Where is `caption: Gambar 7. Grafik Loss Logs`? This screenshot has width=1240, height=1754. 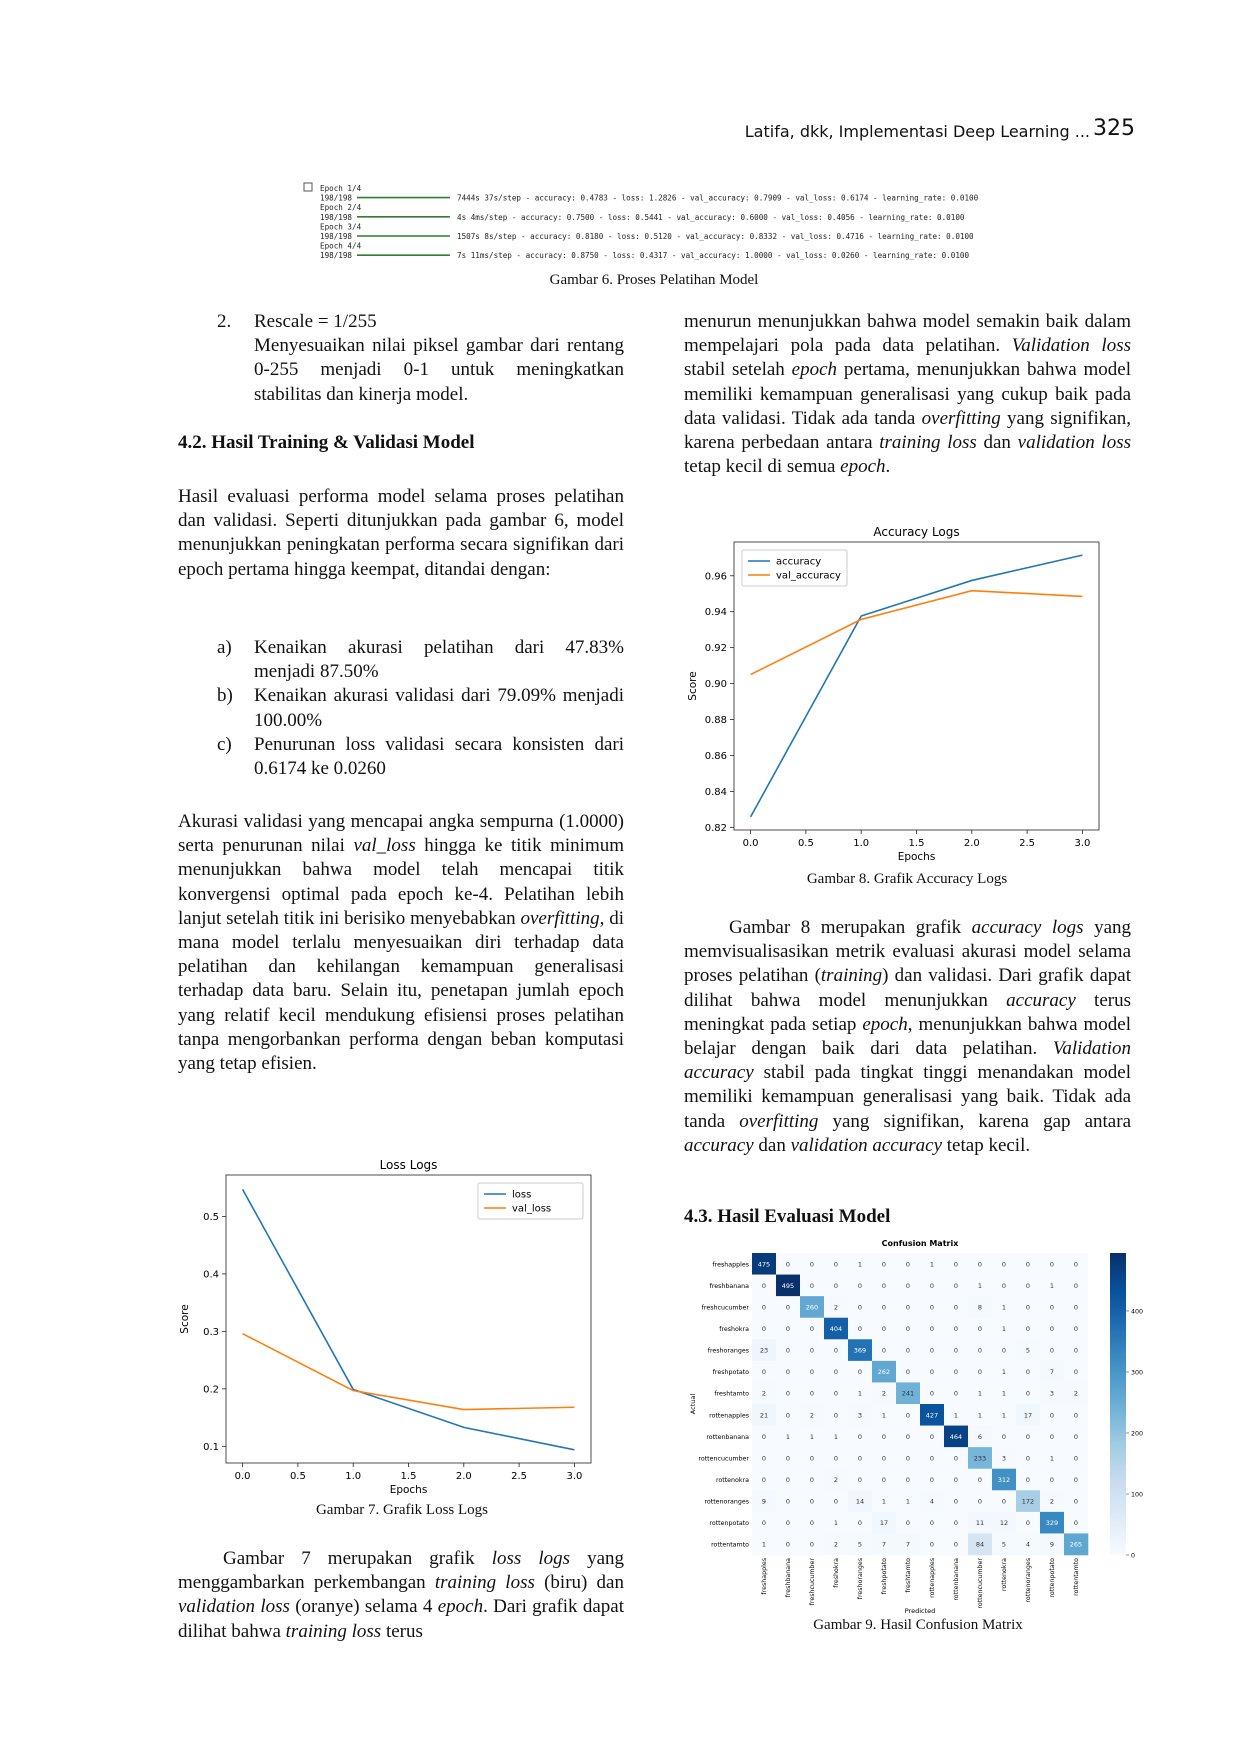
caption: Gambar 7. Grafik Loss Logs is located at coordinates (402, 1510).